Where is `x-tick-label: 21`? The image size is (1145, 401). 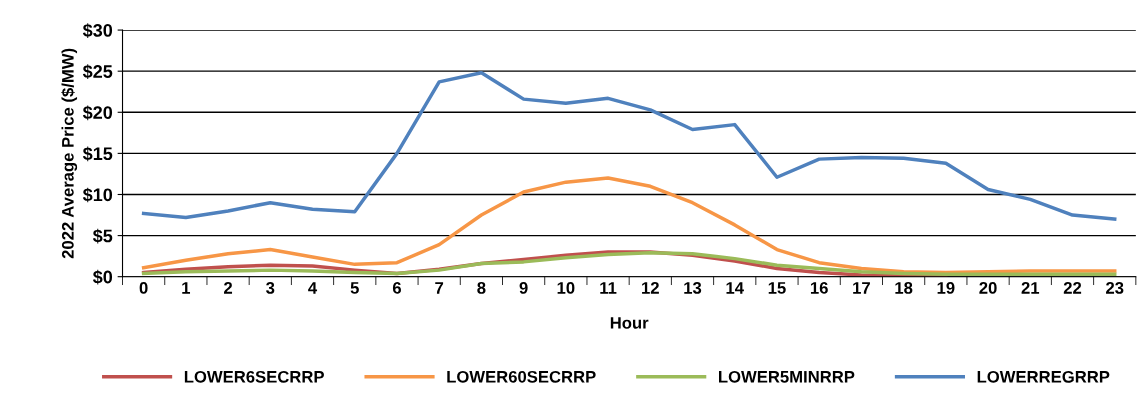
x-tick-label: 21 is located at coordinates (1030, 287).